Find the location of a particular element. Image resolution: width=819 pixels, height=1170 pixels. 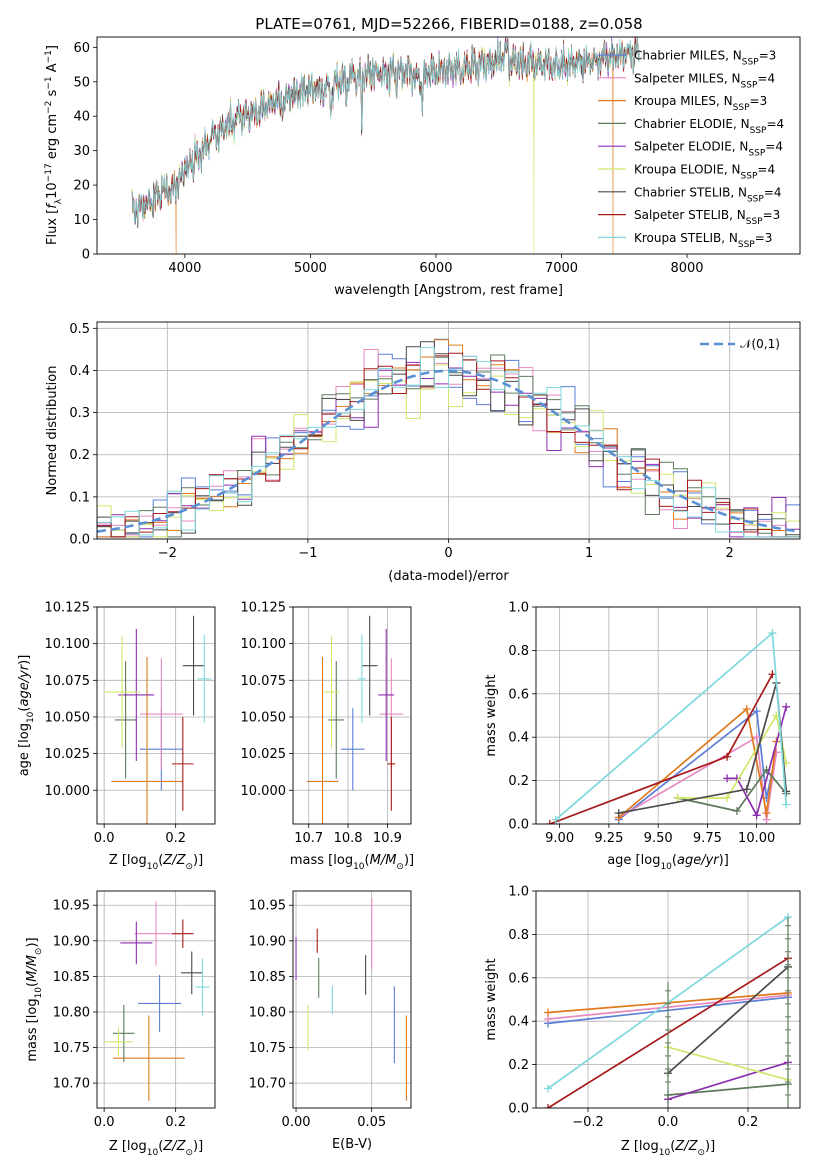

x-tick-label: 4000 is located at coordinates (184, 268).